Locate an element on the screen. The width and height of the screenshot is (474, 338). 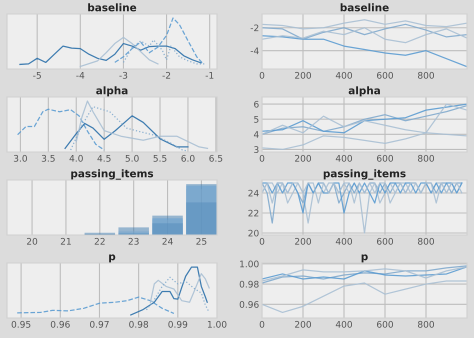
x-tick-label: 5.5 is located at coordinates (160, 158).